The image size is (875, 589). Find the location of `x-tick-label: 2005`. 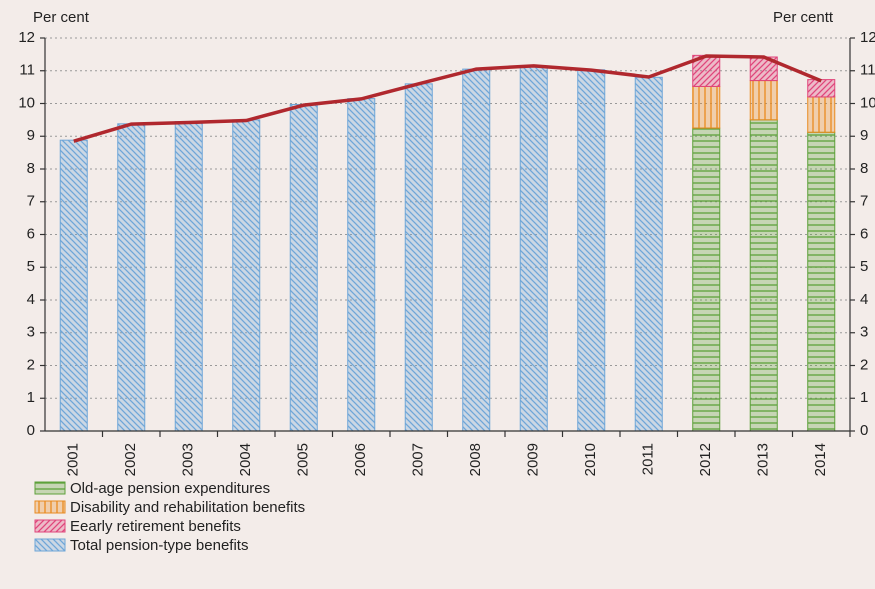

x-tick-label: 2005 is located at coordinates (303, 459).